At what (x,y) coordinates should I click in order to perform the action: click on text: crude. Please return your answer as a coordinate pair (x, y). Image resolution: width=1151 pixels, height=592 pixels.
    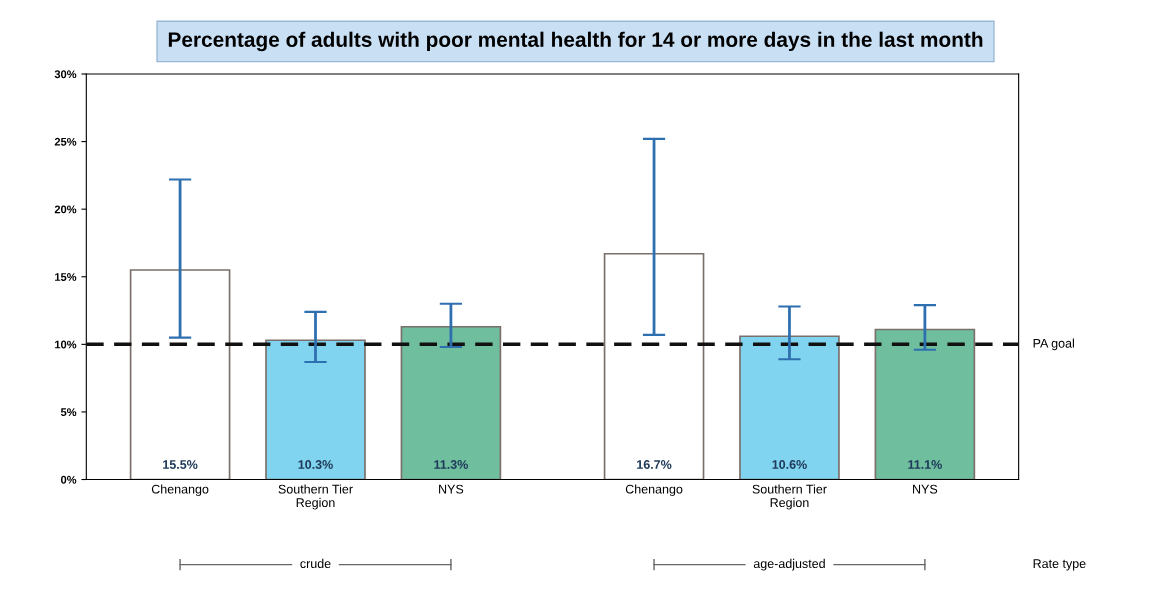
    Looking at the image, I should click on (315, 563).